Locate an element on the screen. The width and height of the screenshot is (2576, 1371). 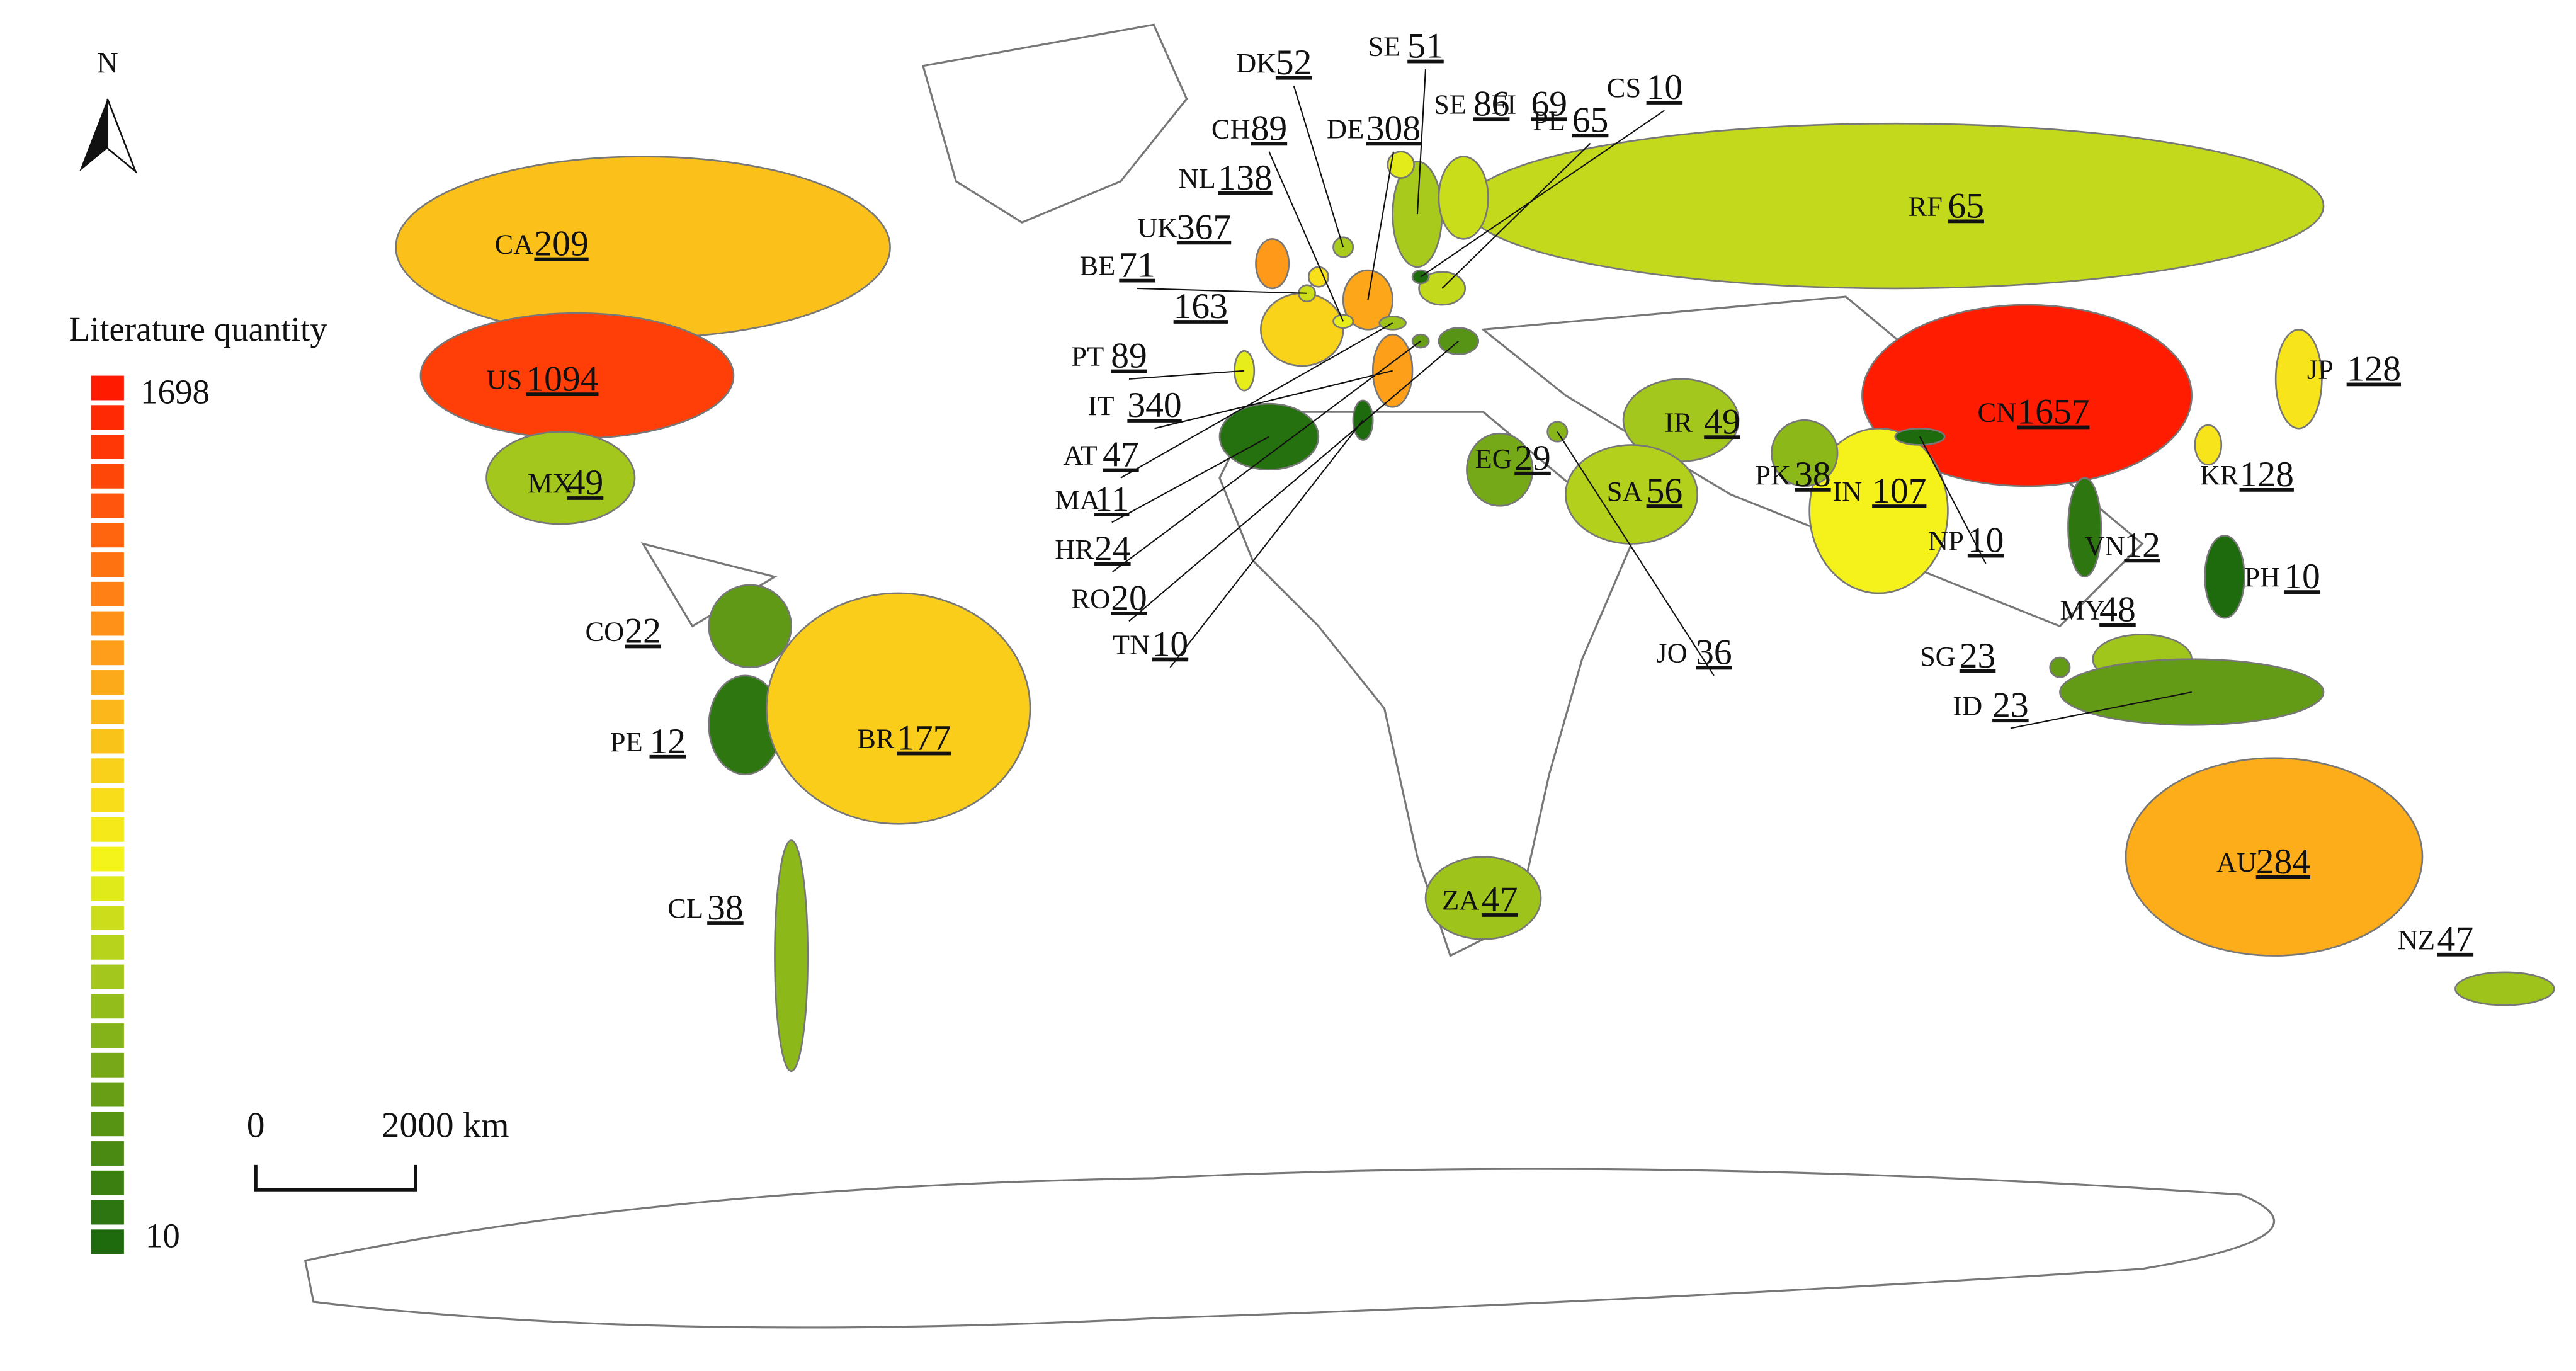
country-code: CH is located at coordinates (1231, 129).